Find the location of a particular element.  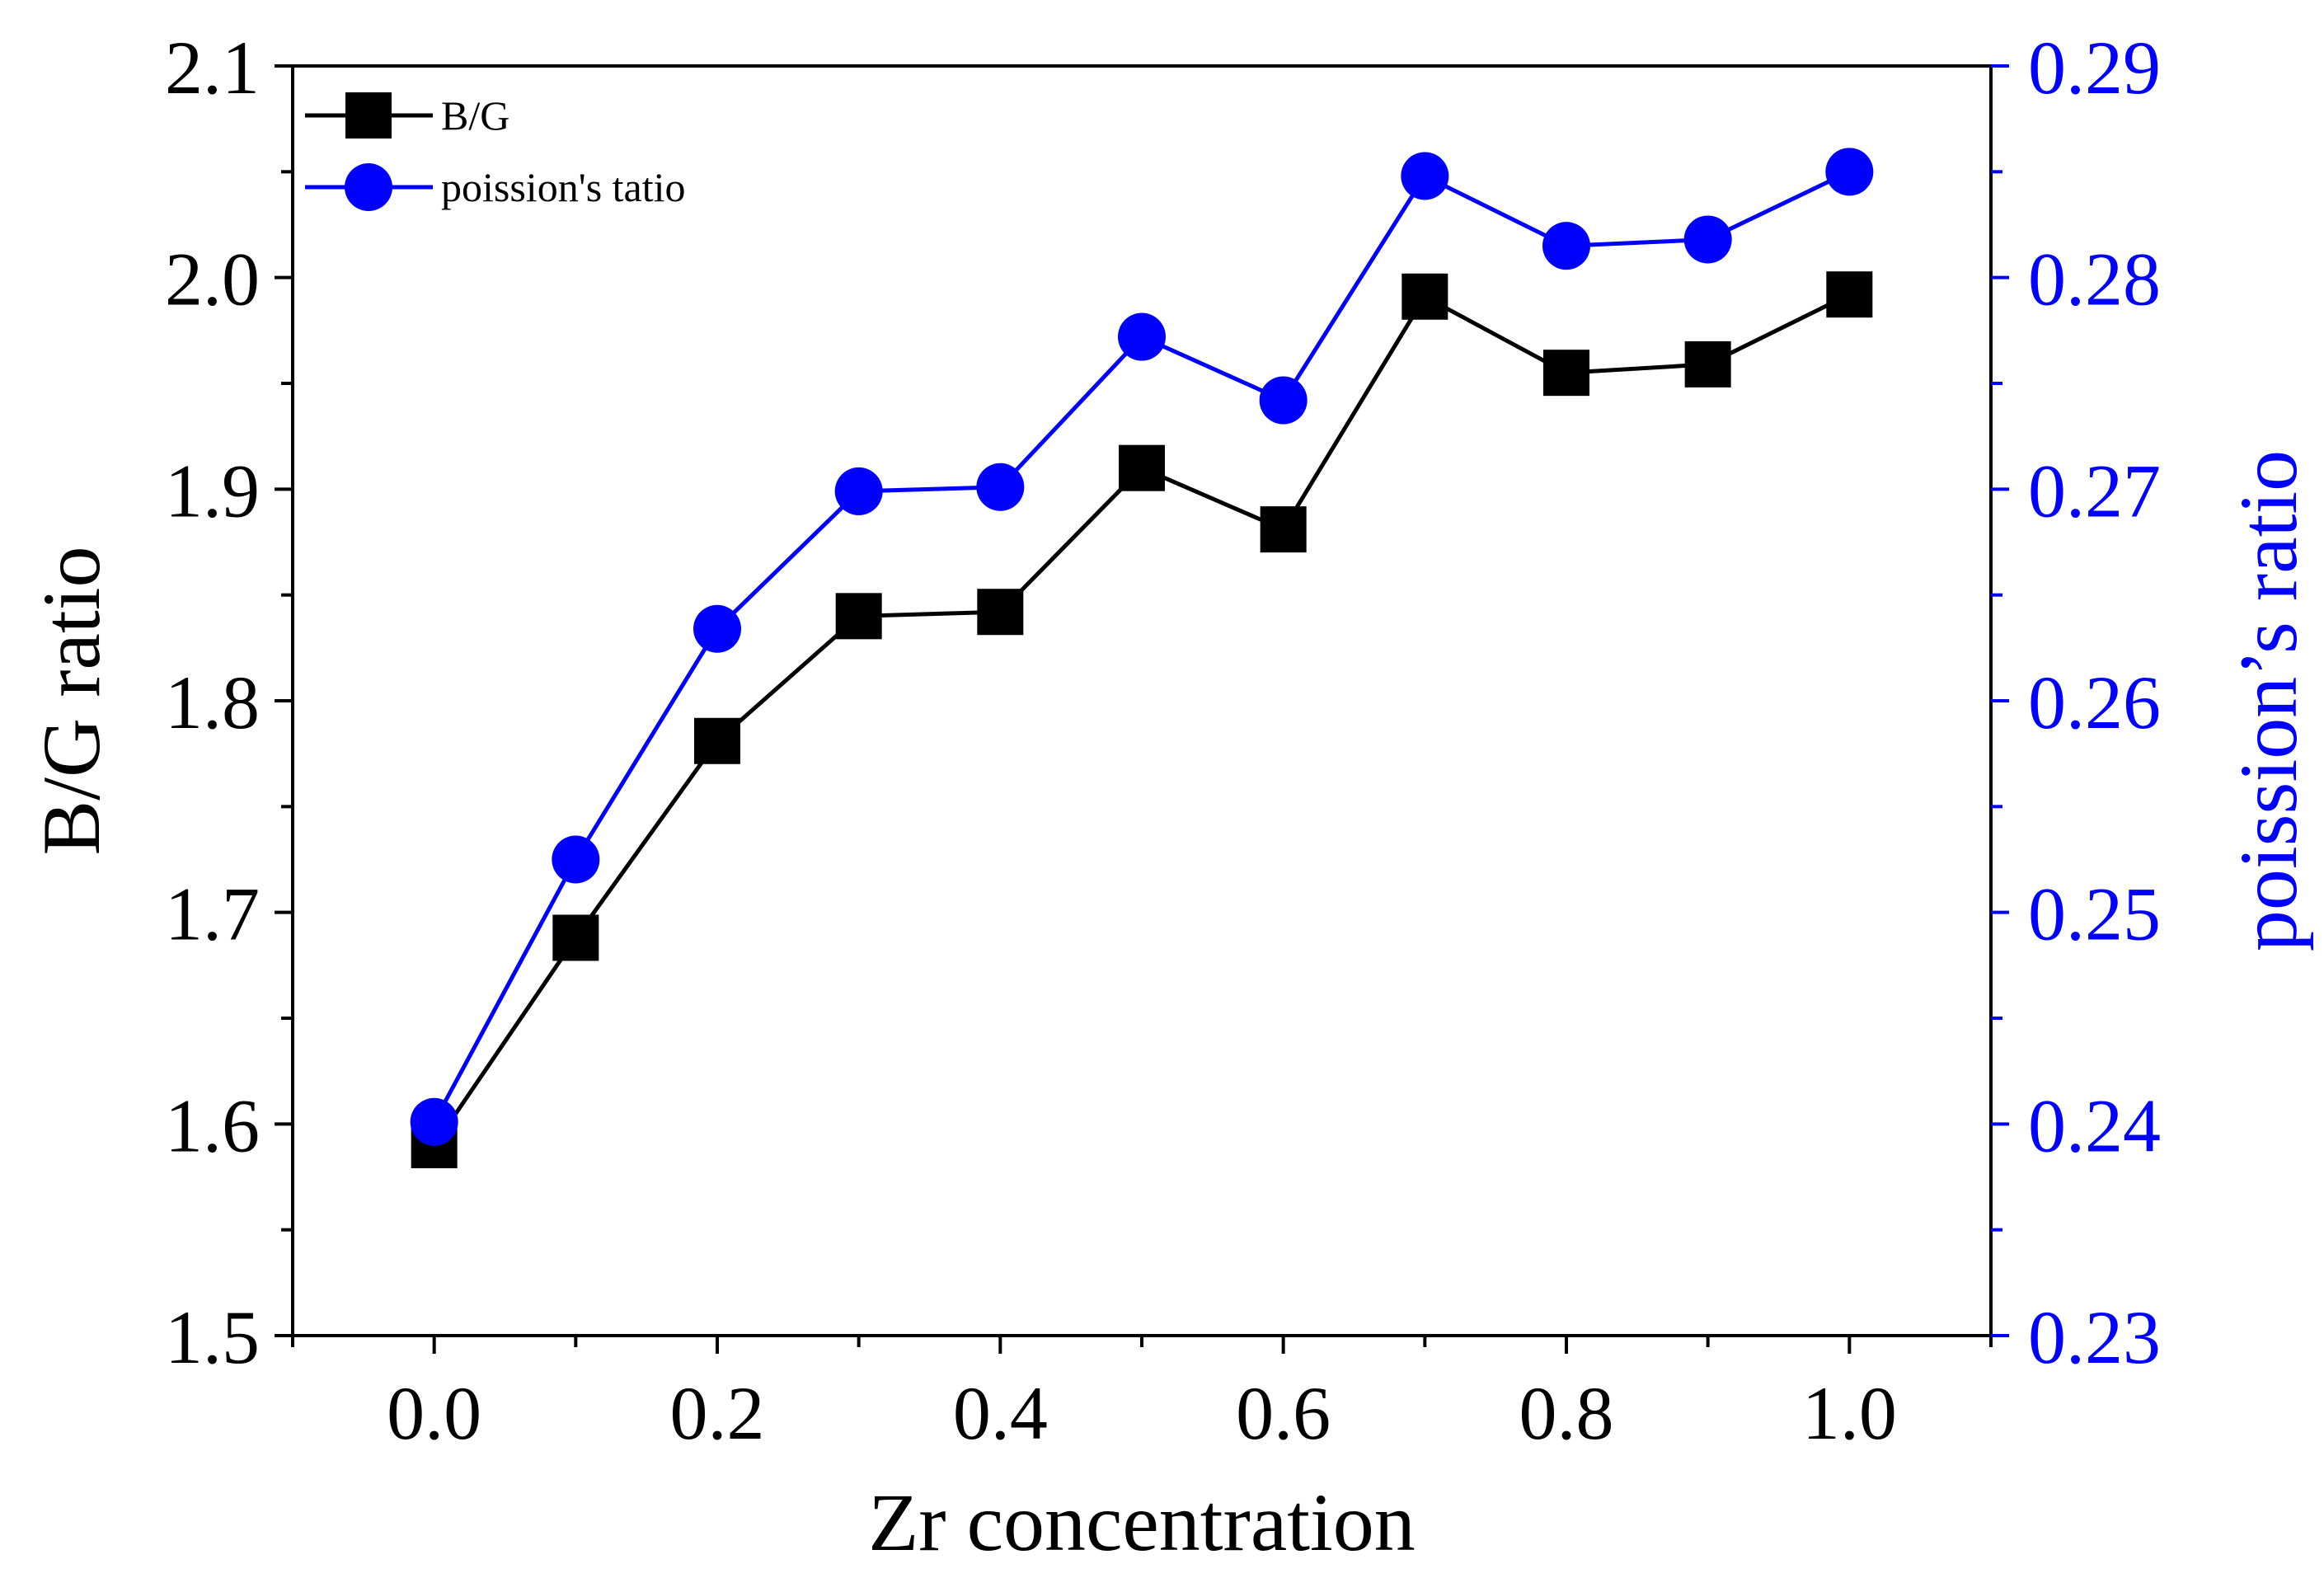

x-axis-title: Zr concentration is located at coordinates (1142, 1522).